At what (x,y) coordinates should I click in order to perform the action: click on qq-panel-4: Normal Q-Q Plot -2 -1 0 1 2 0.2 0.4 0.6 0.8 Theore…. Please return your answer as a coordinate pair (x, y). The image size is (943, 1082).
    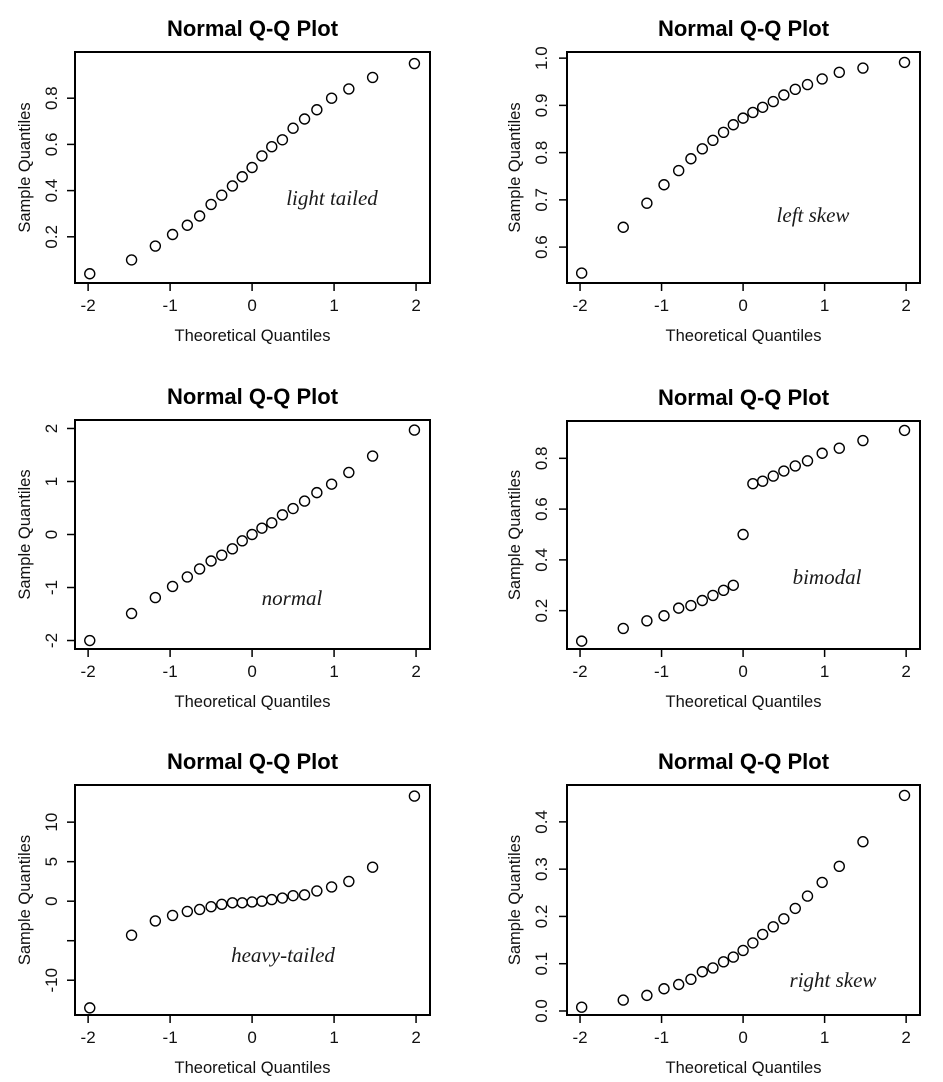
    Looking at the image, I should click on (713, 548).